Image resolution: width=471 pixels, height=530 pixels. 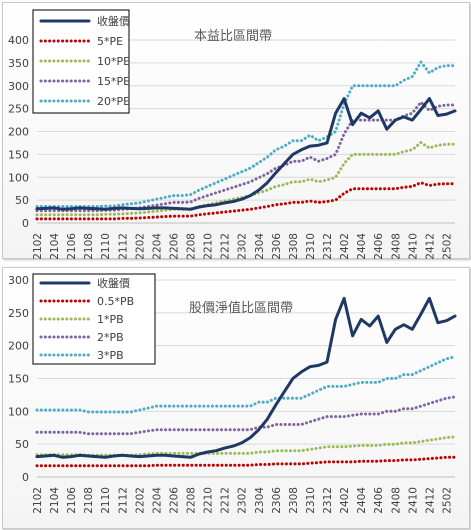 I want to click on chart-title: 本益比區間帶, so click(x=233, y=36).